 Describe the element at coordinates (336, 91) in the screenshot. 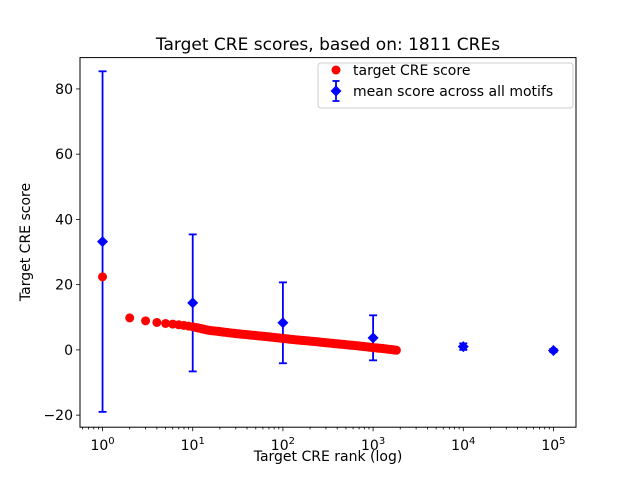

I see `legend-mean-score-diamond-errorbar-icon` at that location.